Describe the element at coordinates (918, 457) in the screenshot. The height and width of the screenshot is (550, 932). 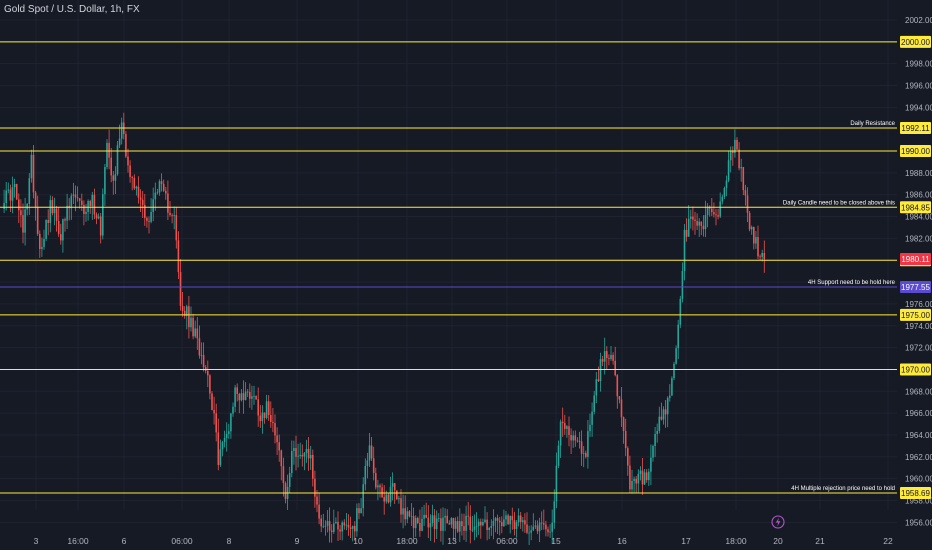
I see `y-tick-label: 1962.00` at that location.